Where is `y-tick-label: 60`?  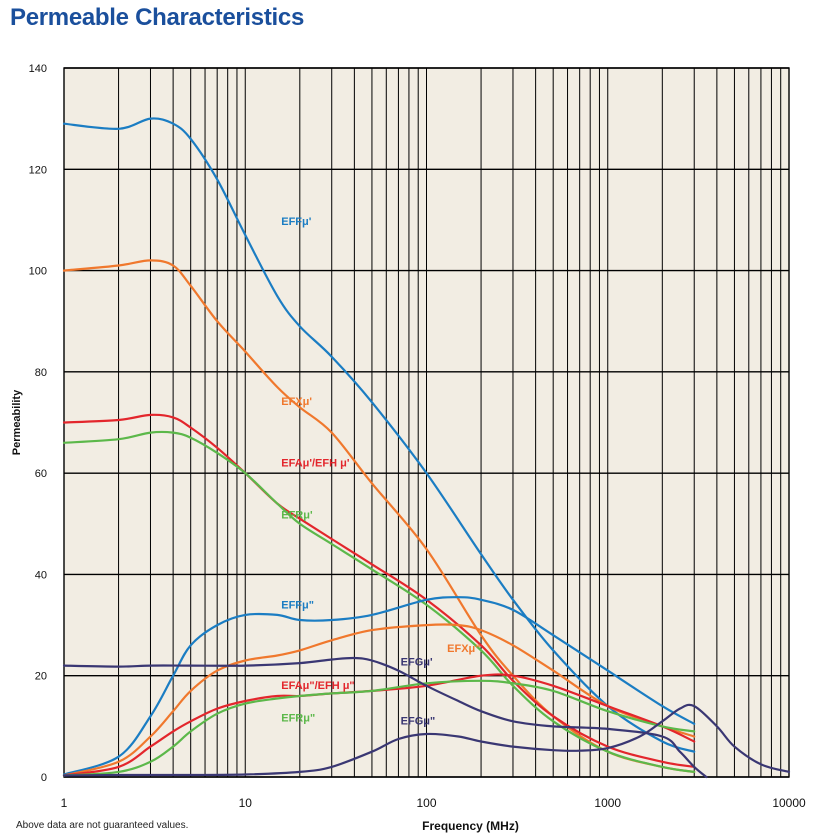
y-tick-label: 60 is located at coordinates (41, 474).